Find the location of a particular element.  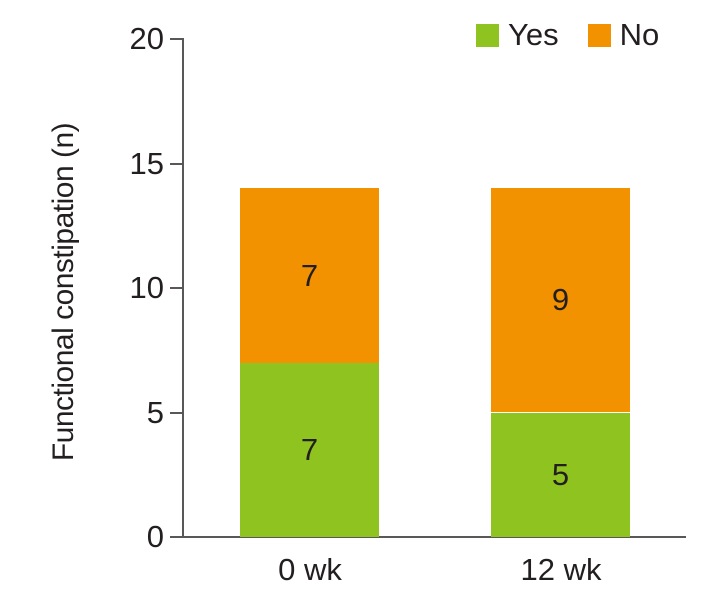

y-axis-tick-label: 15 is located at coordinates (146, 163).